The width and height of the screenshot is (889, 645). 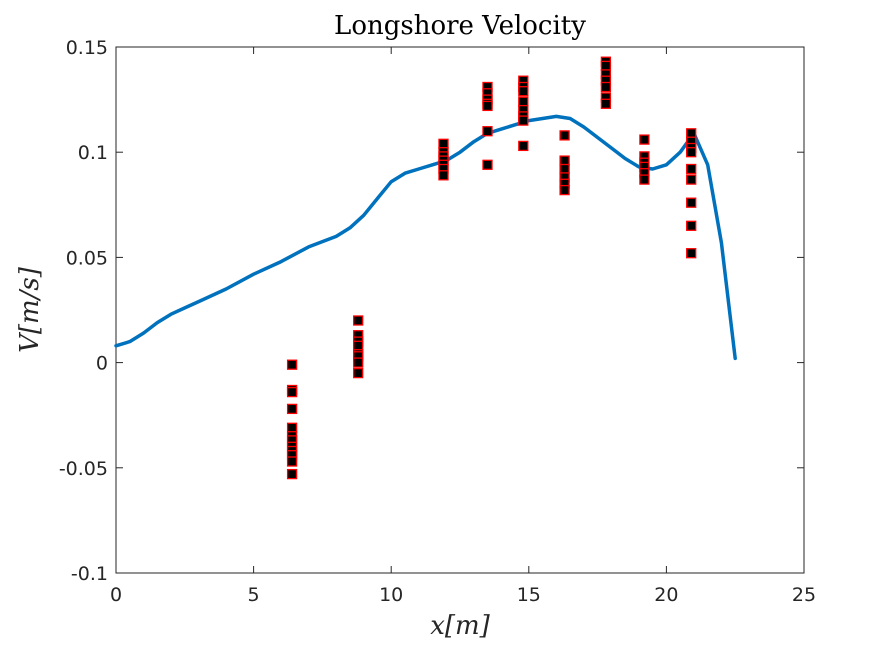 I want to click on y-tick-label: 0.05, so click(x=87, y=258).